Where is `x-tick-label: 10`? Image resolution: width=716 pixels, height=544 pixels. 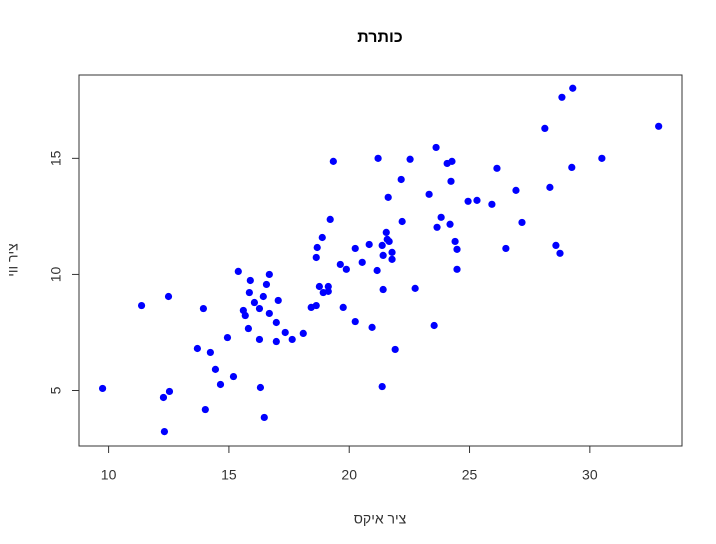 x-tick-label: 10 is located at coordinates (109, 475).